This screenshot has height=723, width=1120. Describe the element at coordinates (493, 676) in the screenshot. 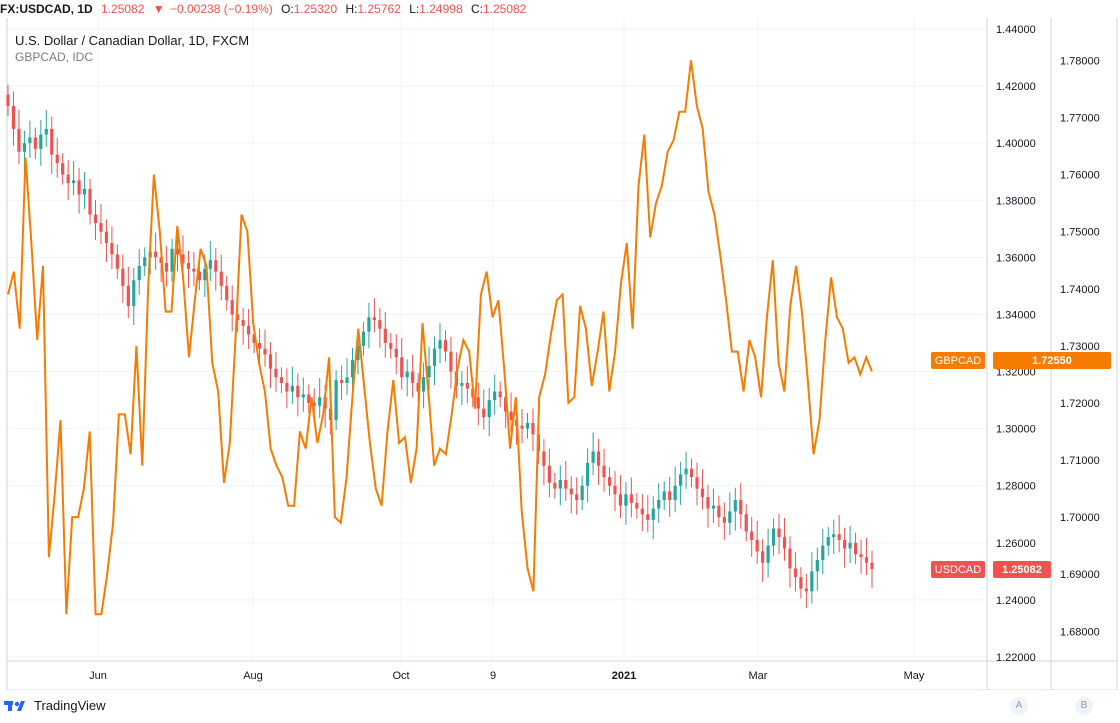

I see `time-axis-tick: 9` at that location.